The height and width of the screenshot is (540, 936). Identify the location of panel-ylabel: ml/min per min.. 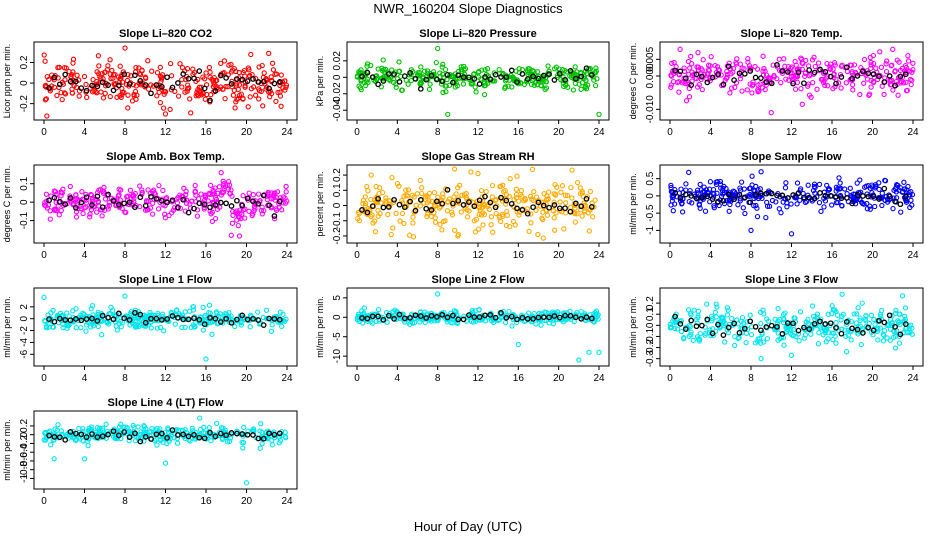
(633, 204).